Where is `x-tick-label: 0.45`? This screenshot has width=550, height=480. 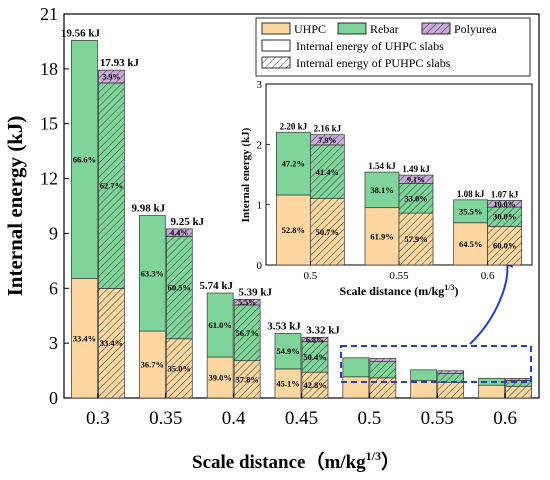 x-tick-label: 0.45 is located at coordinates (301, 418).